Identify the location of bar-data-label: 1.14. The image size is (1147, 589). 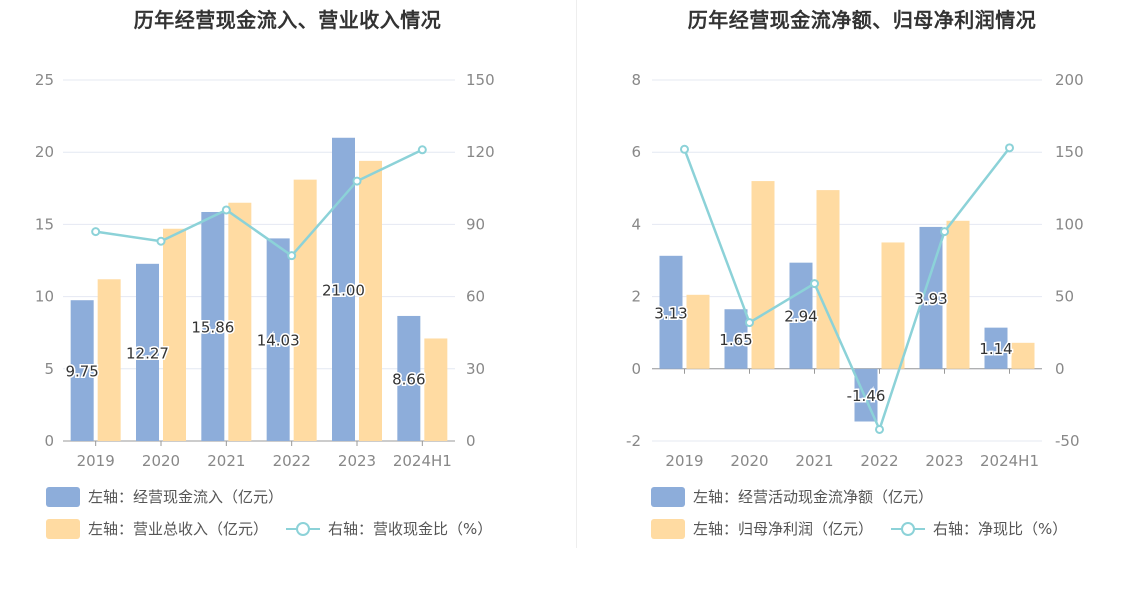
(995, 349).